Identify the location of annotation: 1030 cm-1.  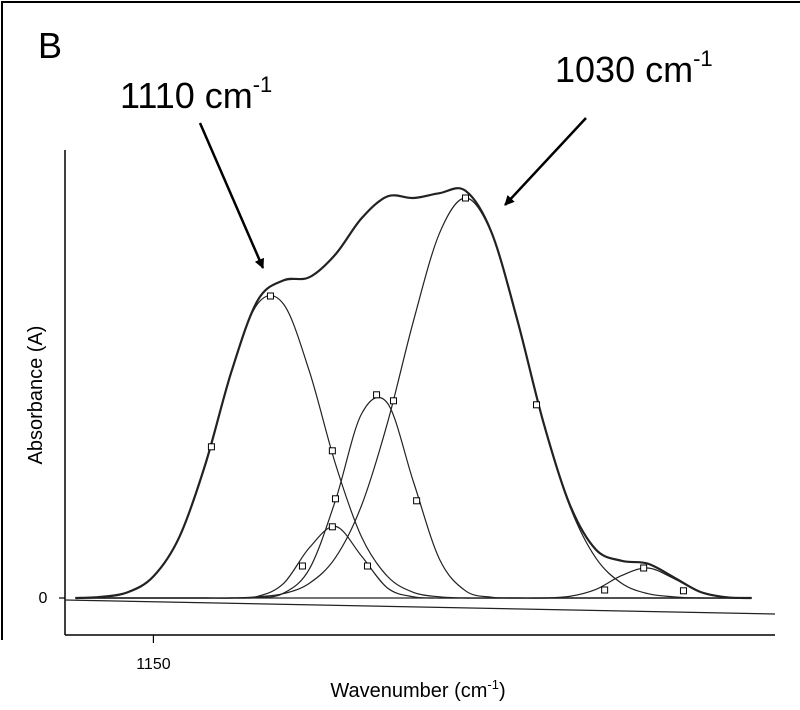
(634, 68).